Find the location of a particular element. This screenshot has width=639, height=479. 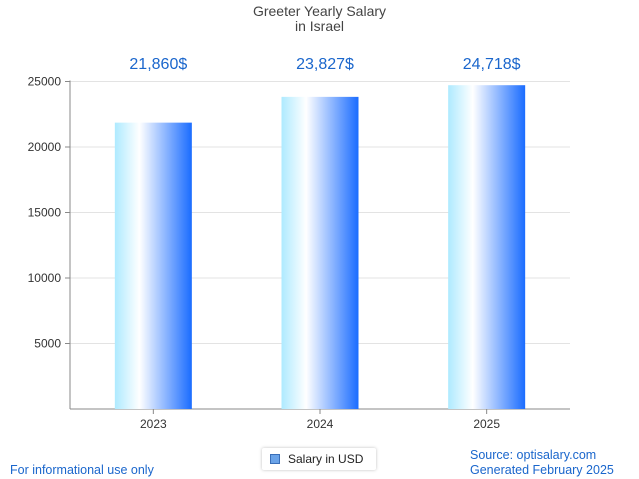

data-label: 21,860$ is located at coordinates (158, 64).